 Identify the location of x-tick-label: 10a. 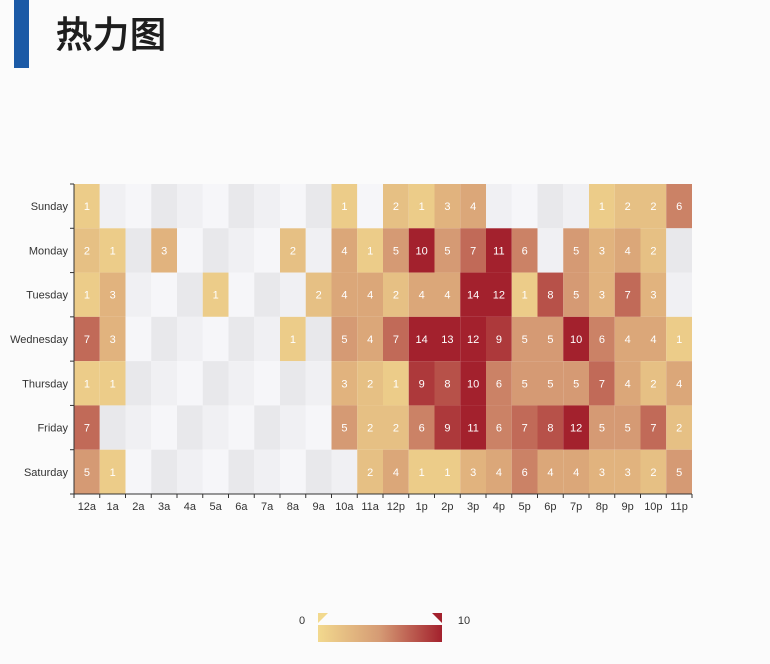
(344, 507).